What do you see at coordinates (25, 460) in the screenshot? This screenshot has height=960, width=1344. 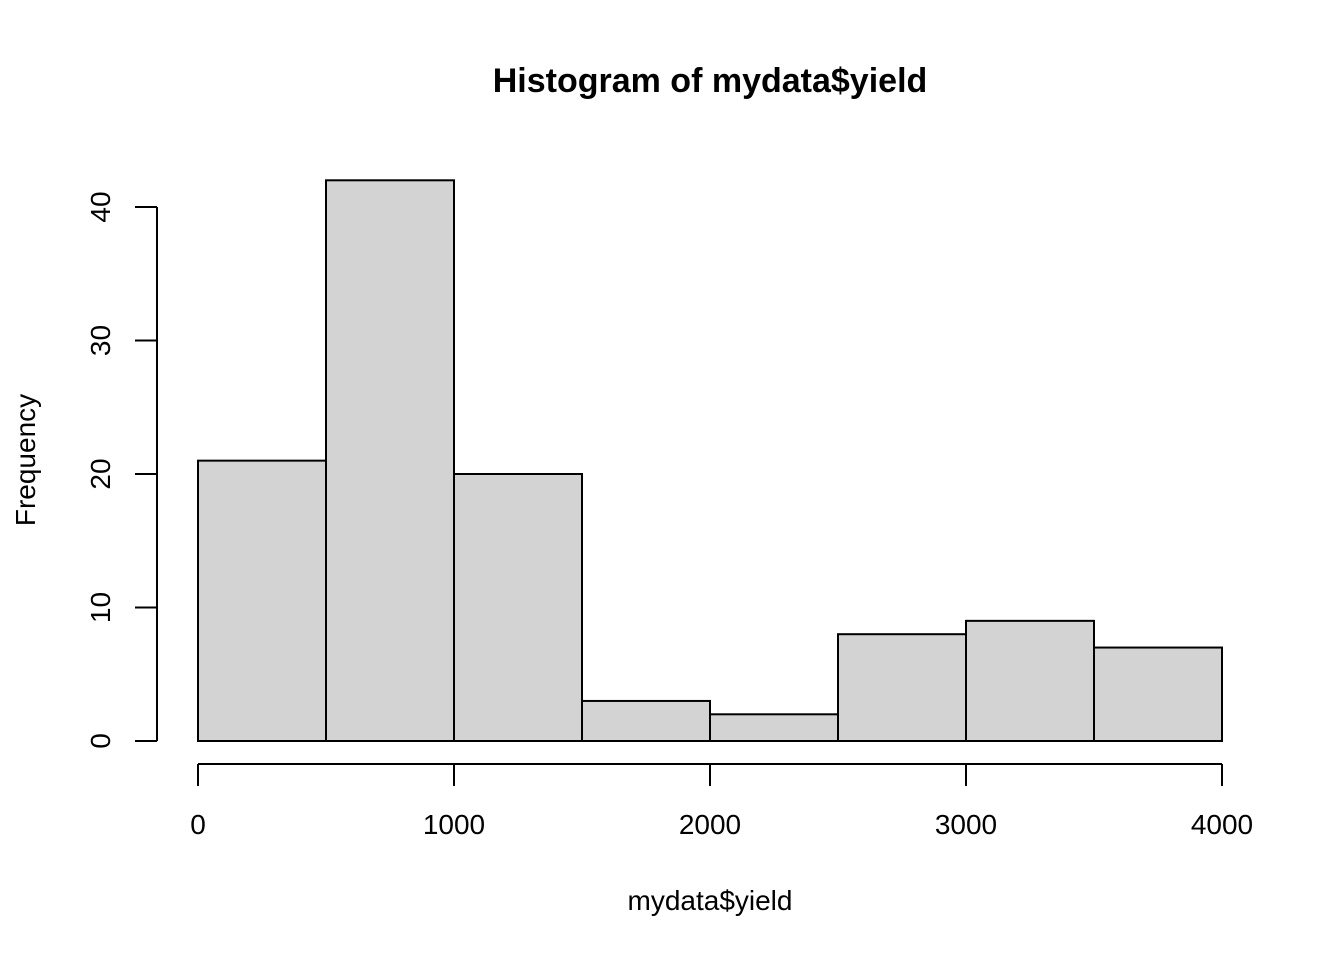 I see `y-axis-label: Frequency` at bounding box center [25, 460].